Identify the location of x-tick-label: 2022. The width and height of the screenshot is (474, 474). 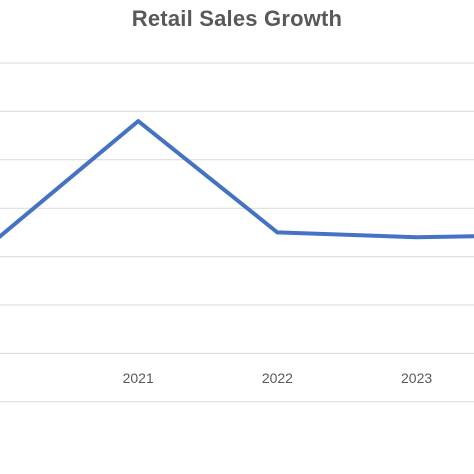
(277, 378).